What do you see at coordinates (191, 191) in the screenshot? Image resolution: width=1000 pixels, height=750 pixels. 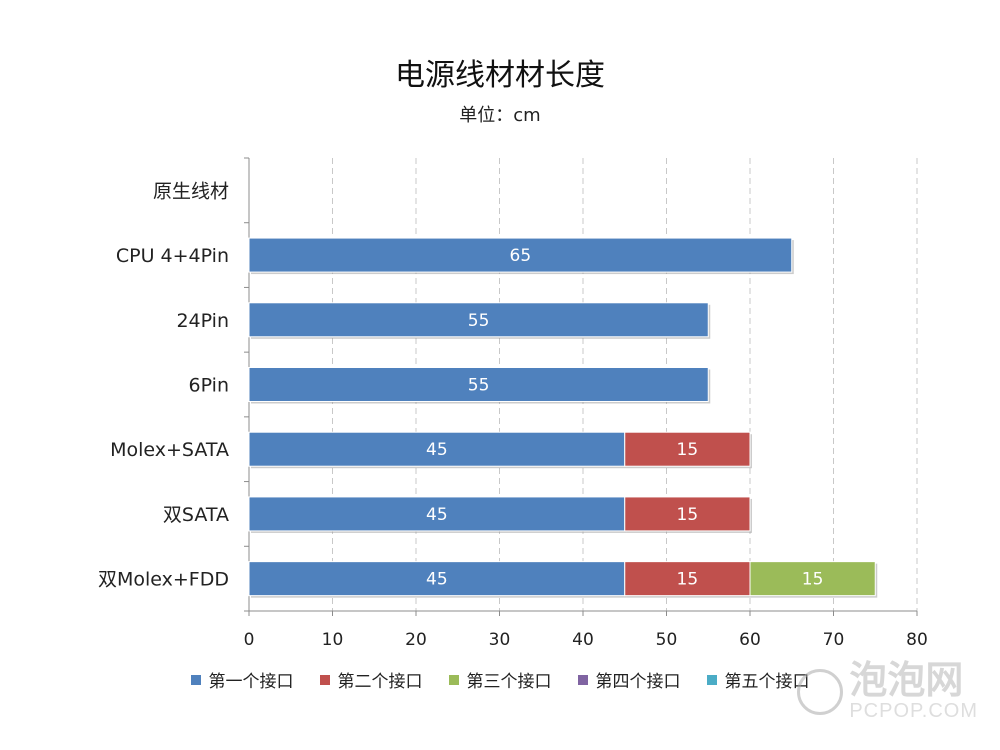 I see `category-label: 原生线材` at bounding box center [191, 191].